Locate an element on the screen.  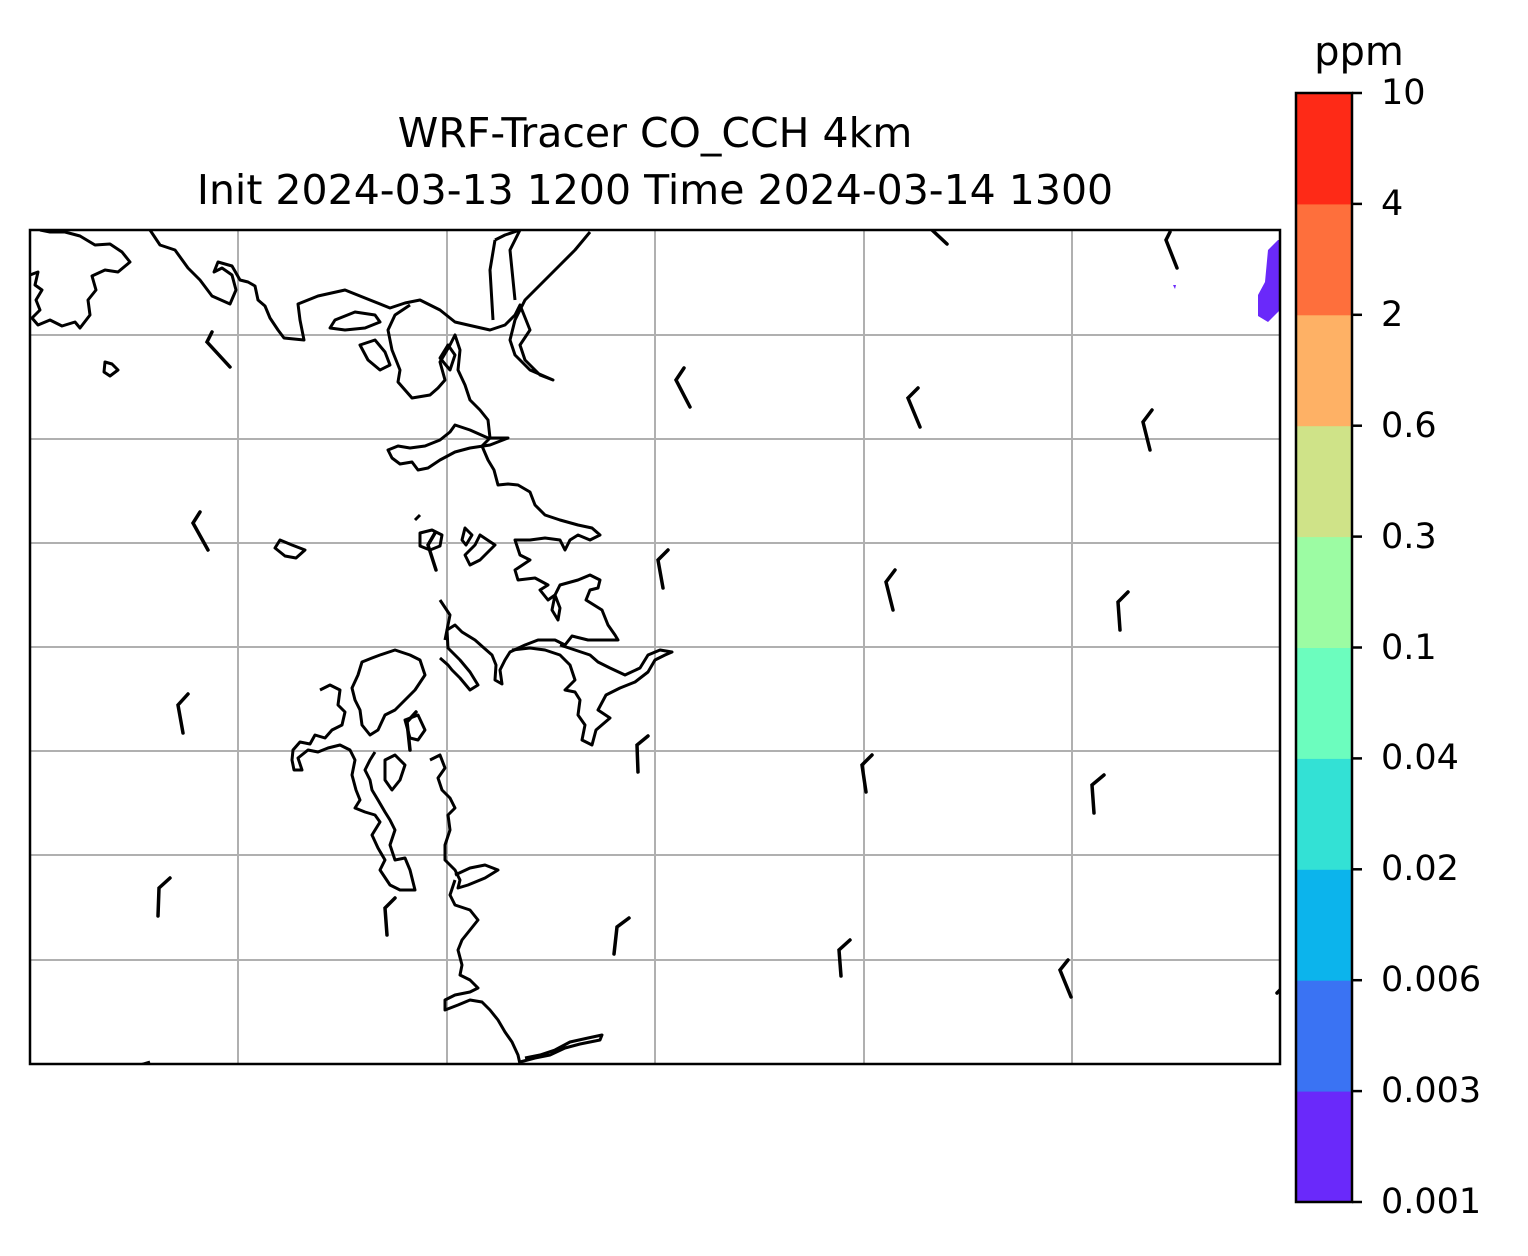
tracer-plume is located at coordinates (1226, 281).